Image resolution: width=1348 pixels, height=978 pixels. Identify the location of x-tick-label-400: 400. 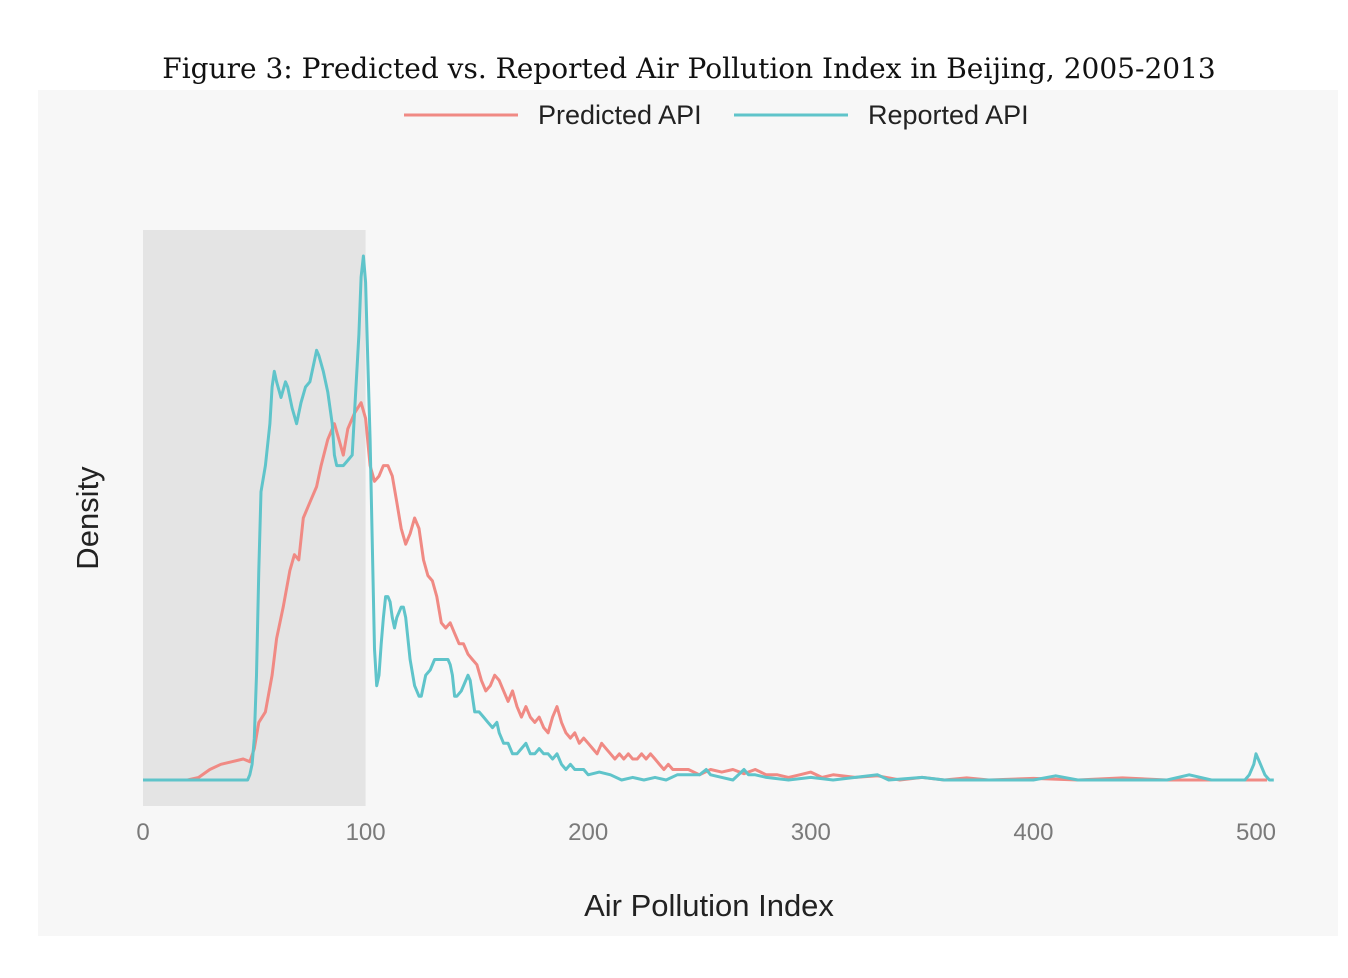
(1033, 832).